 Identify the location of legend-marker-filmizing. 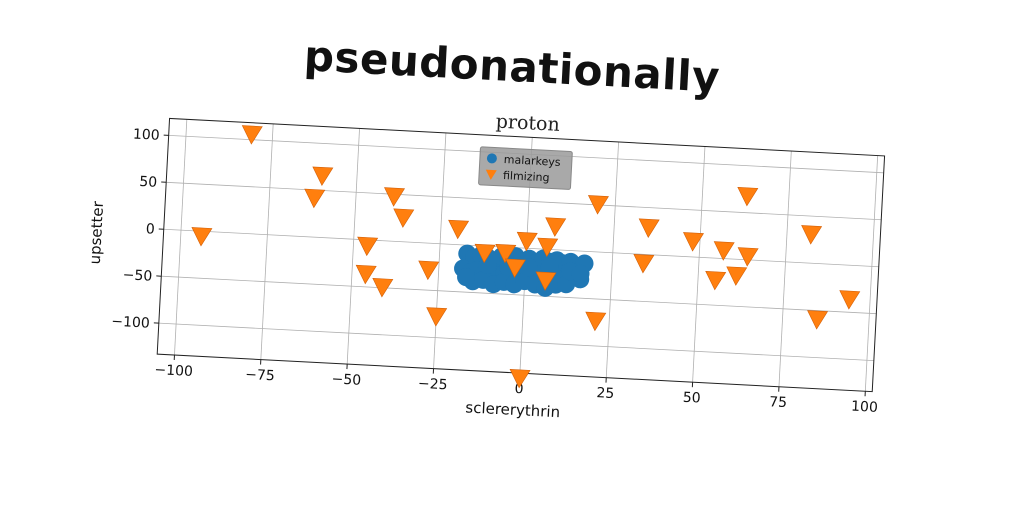
(491, 174).